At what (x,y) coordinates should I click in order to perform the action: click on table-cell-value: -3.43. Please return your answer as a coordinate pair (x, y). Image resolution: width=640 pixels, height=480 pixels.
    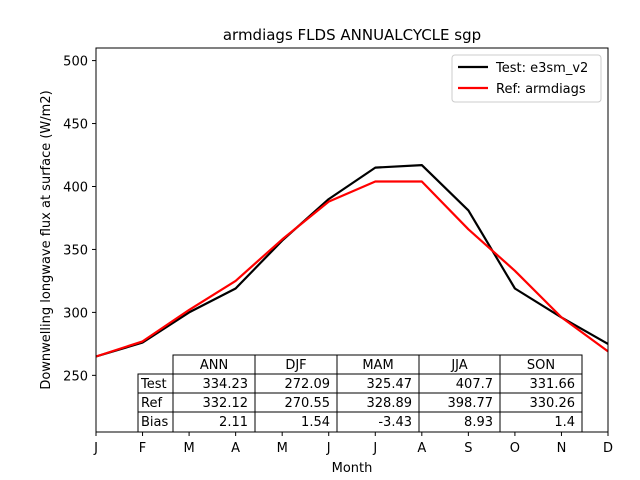
    Looking at the image, I should click on (395, 422).